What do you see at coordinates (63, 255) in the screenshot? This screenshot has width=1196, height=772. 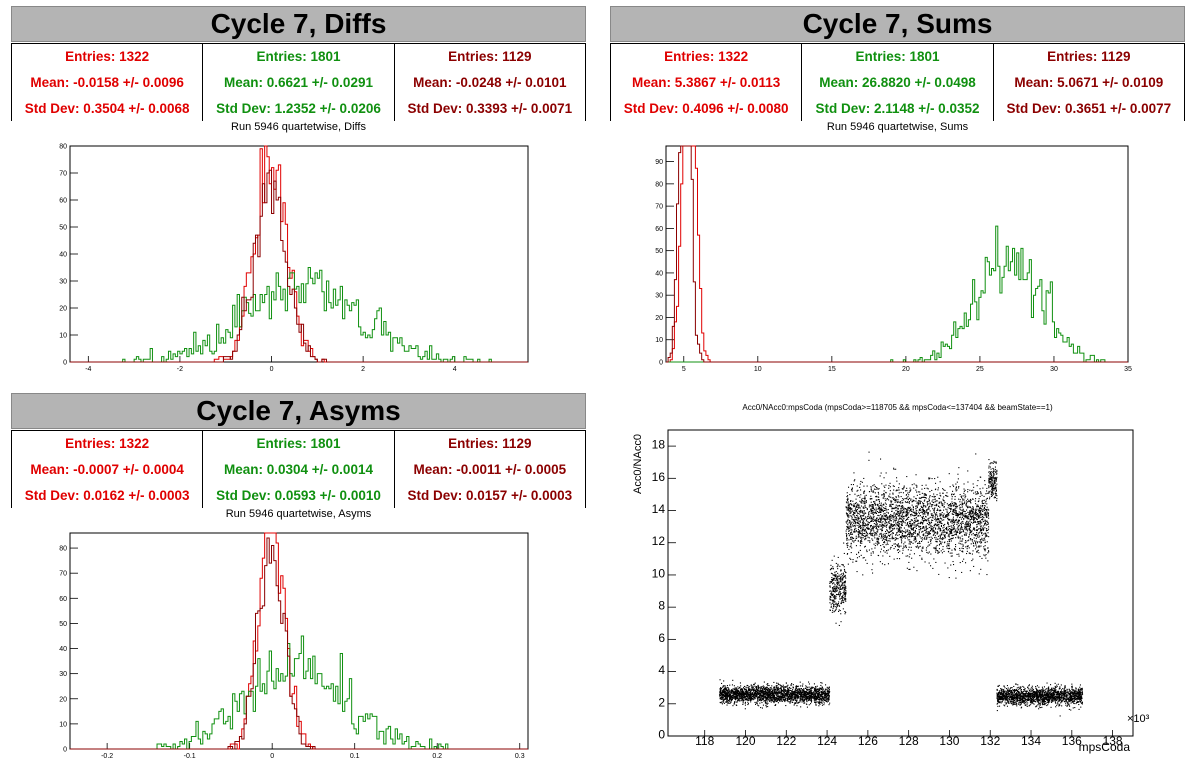 I see `y-tick-label: 40` at bounding box center [63, 255].